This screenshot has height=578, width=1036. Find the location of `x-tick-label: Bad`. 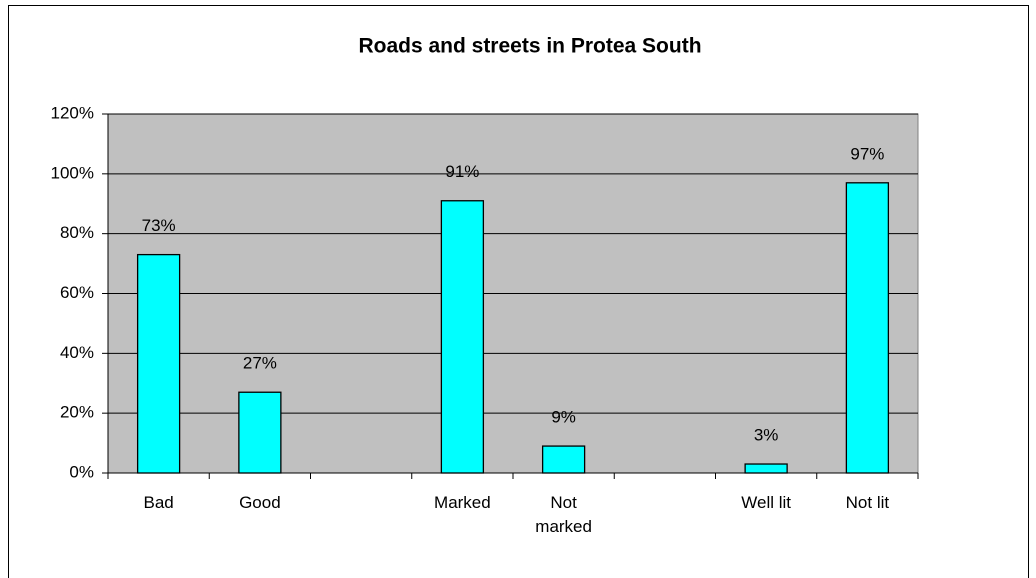

x-tick-label: Bad is located at coordinates (158, 502).